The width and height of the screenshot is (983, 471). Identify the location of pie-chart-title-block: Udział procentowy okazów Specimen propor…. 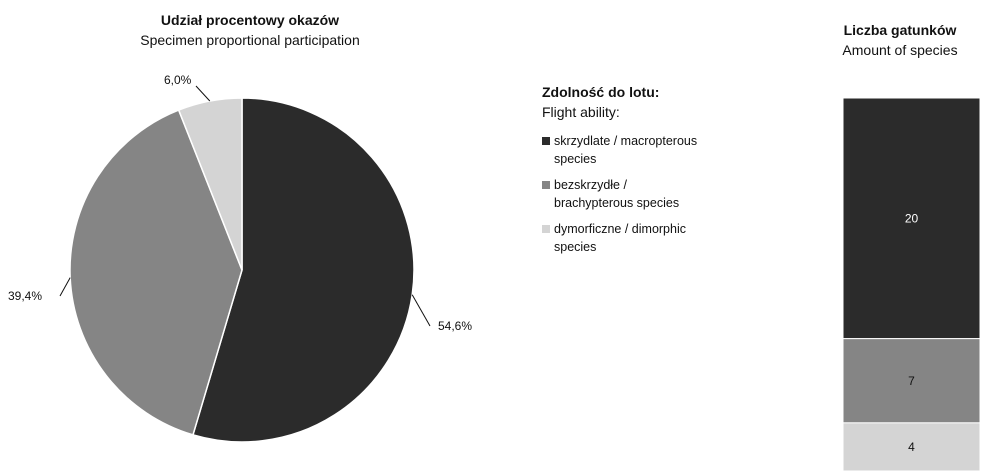
(250, 30).